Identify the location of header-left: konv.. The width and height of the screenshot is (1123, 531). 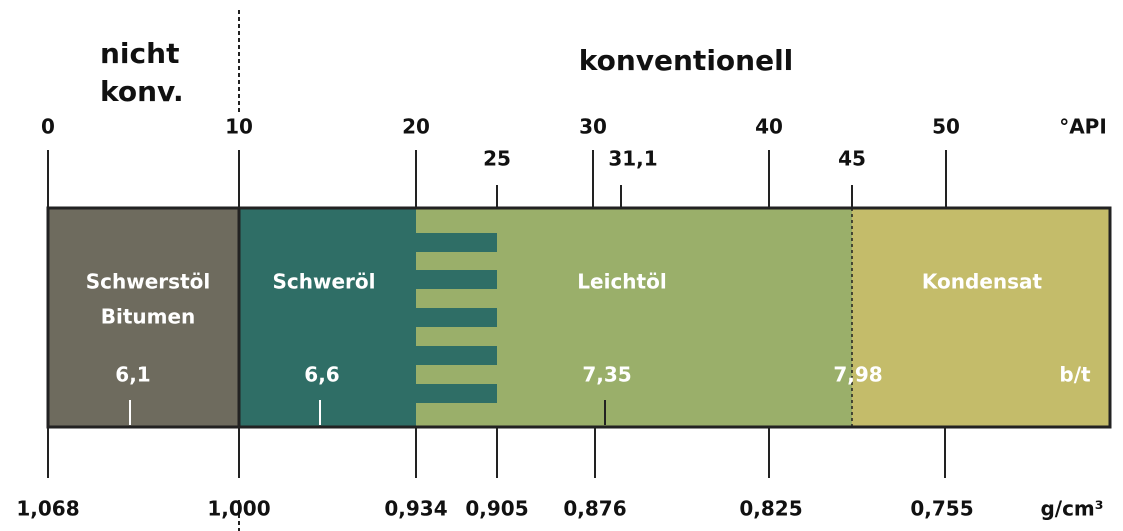
(142, 91).